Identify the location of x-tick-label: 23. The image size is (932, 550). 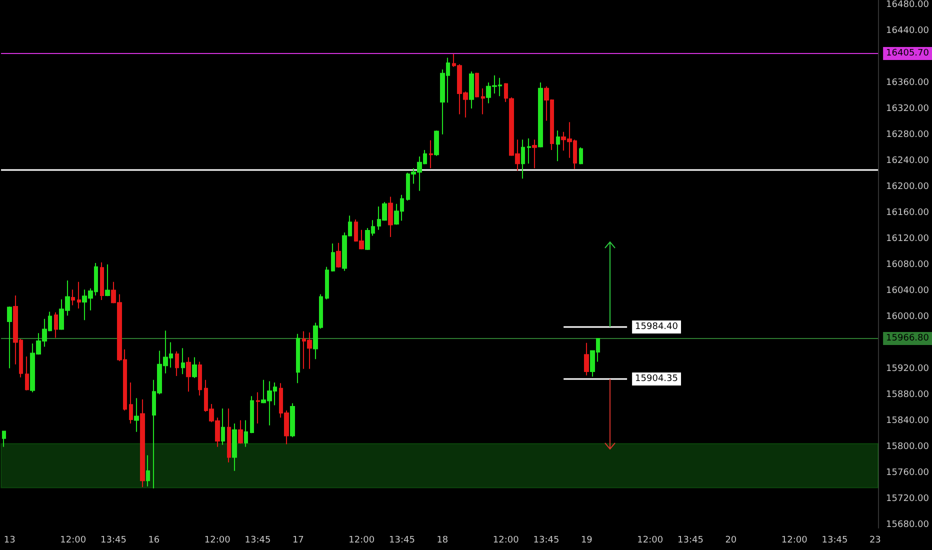
(875, 541).